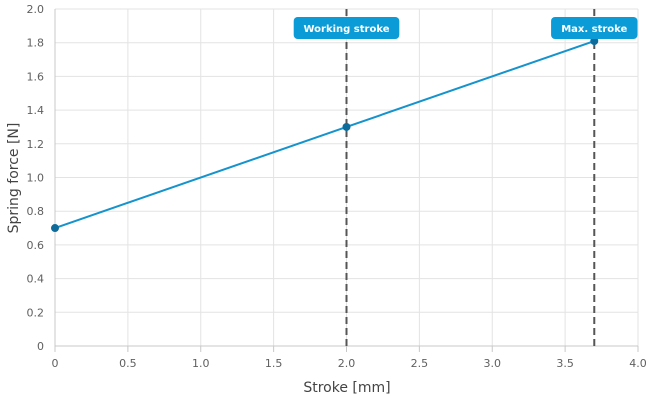  What do you see at coordinates (36, 43) in the screenshot?
I see `y-tick-label: 1.8` at bounding box center [36, 43].